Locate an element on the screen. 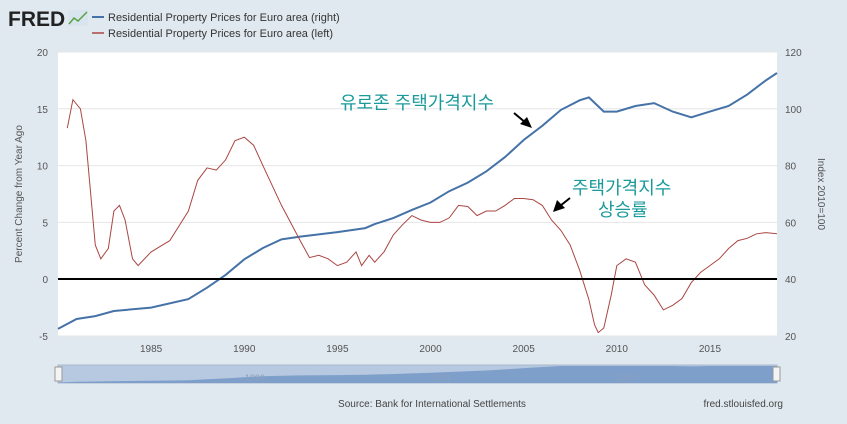 Image resolution: width=847 pixels, height=424 pixels. y-tick-left: 20 is located at coordinates (43, 53).